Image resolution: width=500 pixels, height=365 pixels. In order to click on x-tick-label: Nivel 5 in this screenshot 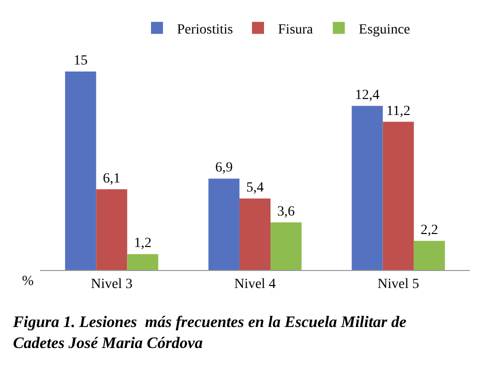, I will do `click(399, 284)`.